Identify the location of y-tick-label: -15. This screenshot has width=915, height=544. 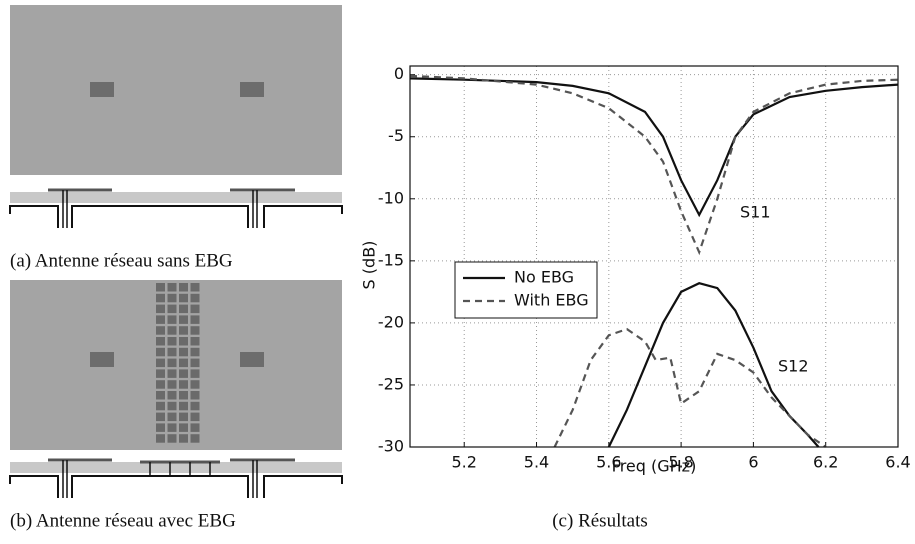
(391, 259).